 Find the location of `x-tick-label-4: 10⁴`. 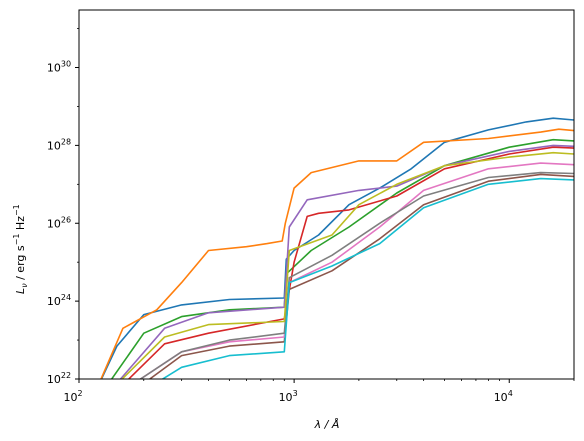

x-tick-label-4: 10⁴ is located at coordinates (503, 396).